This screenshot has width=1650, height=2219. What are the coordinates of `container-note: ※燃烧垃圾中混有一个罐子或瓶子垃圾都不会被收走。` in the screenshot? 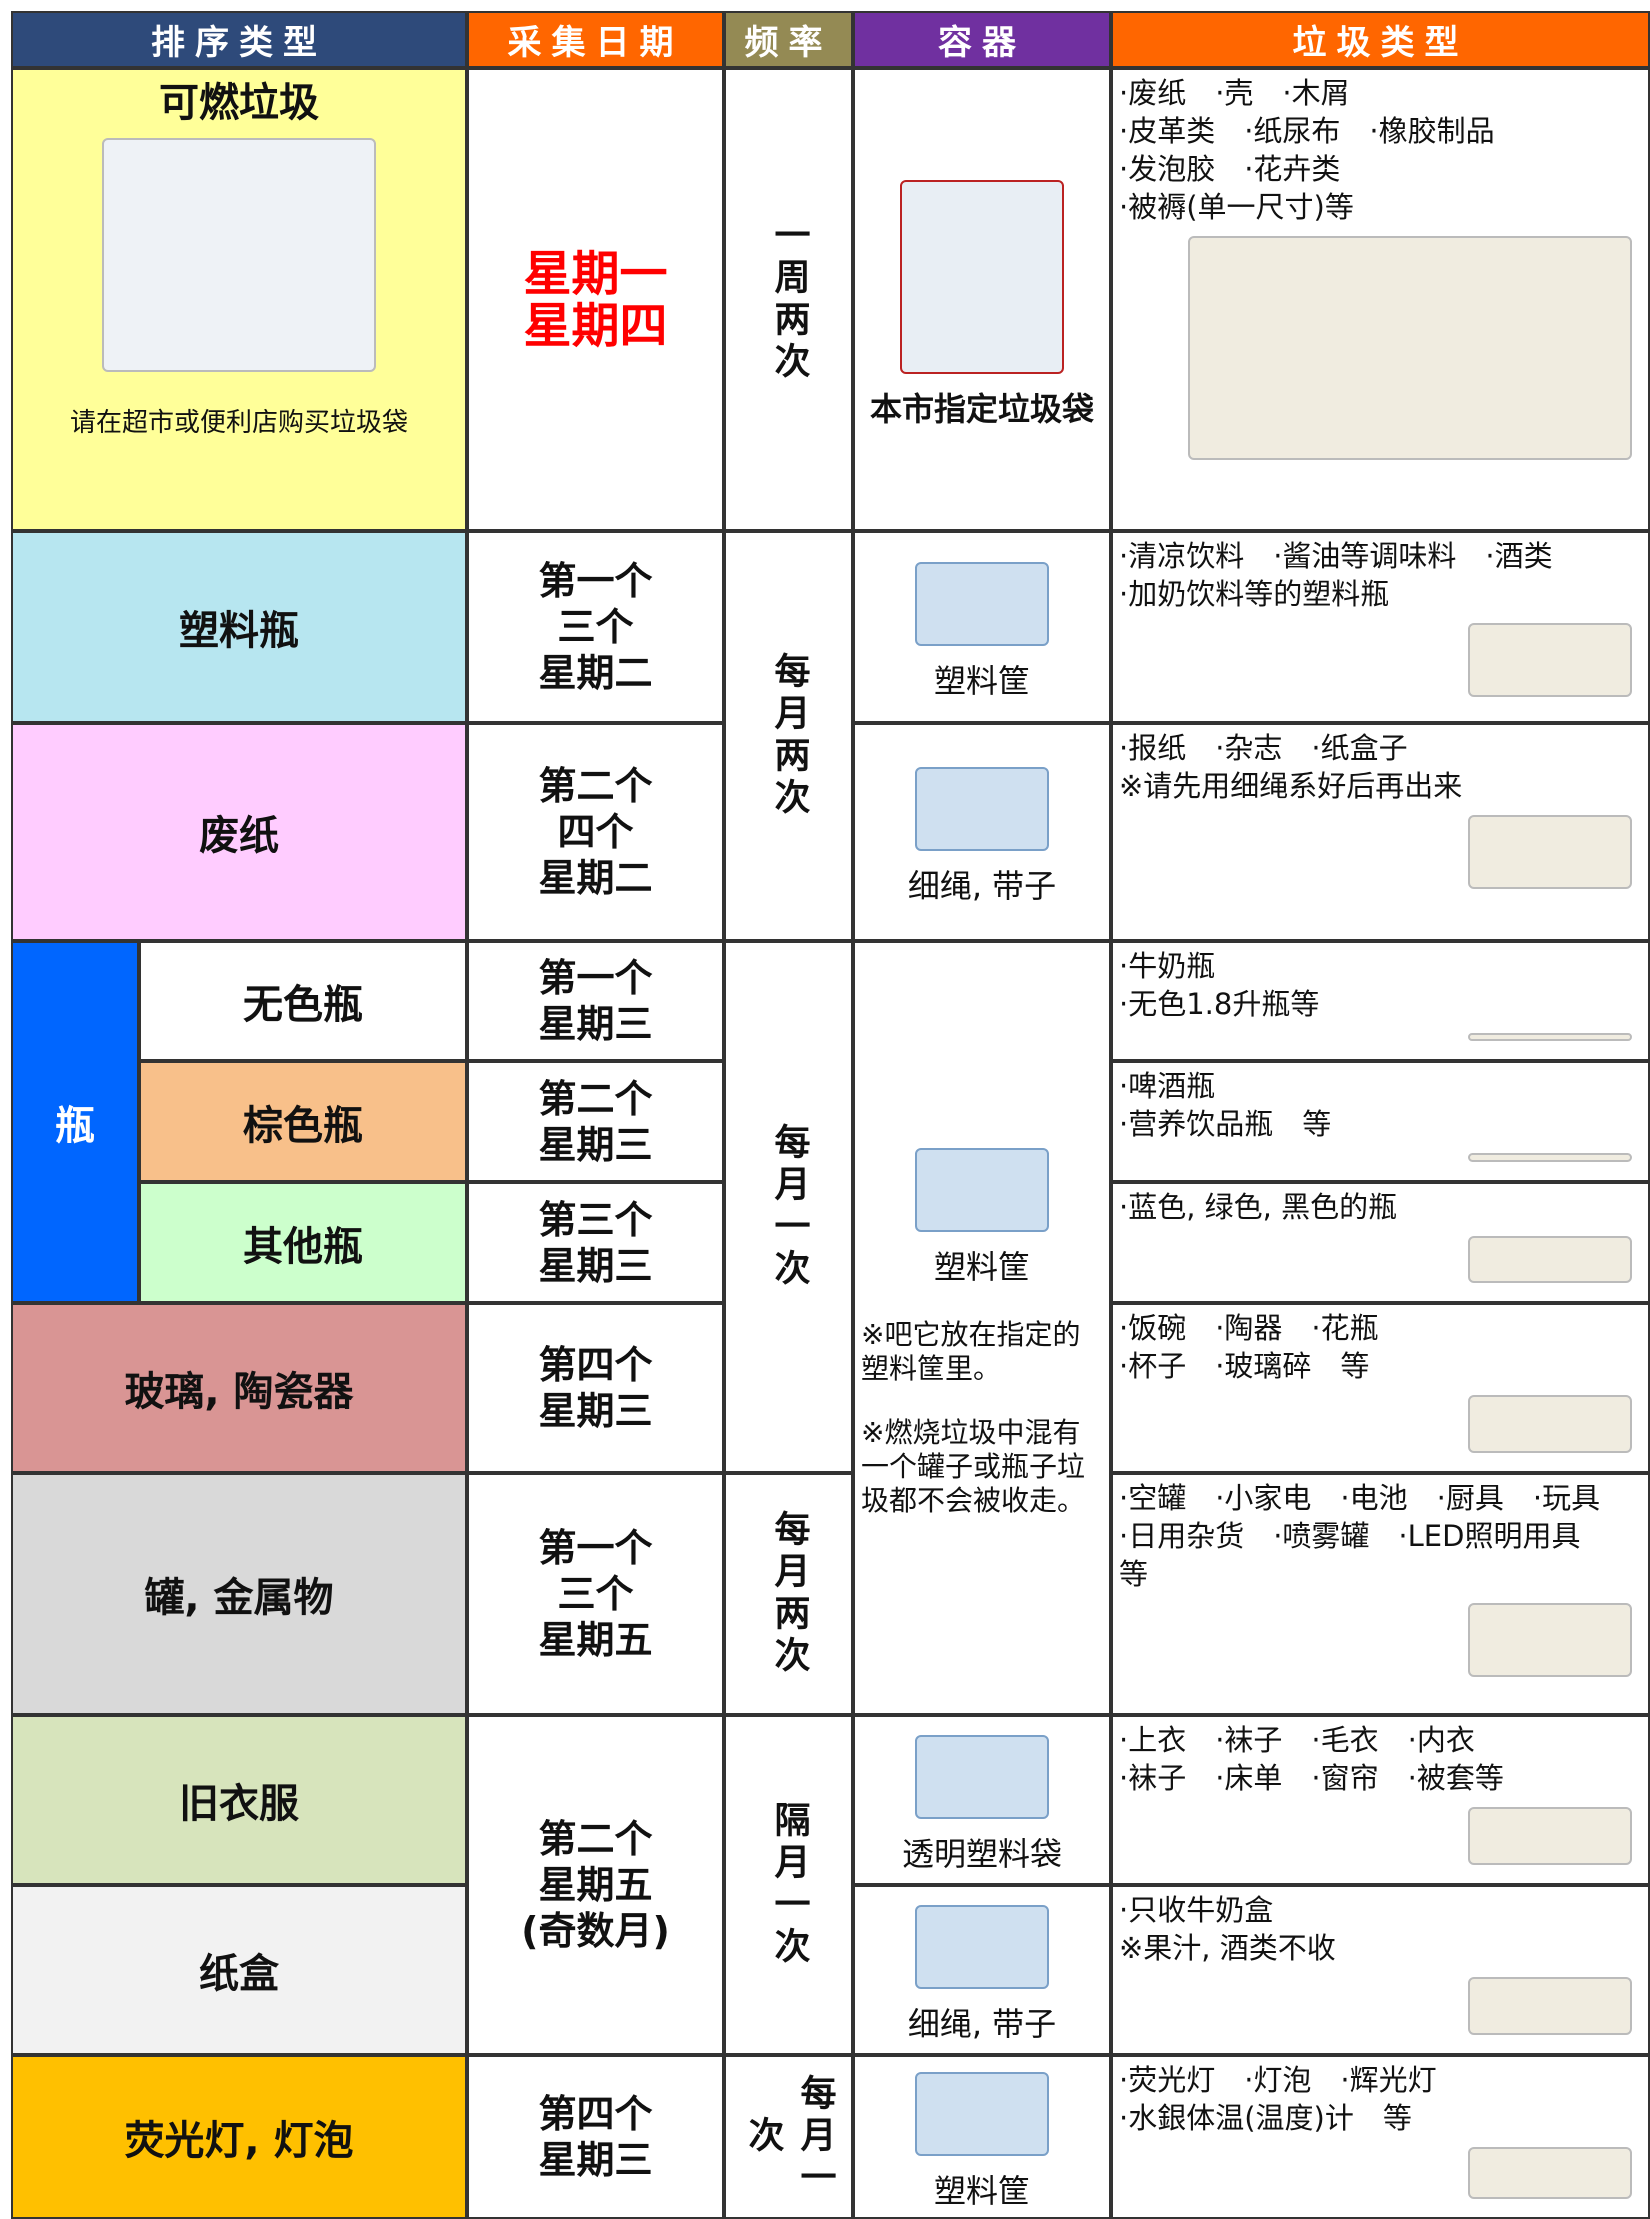 It's located at (973, 1466).